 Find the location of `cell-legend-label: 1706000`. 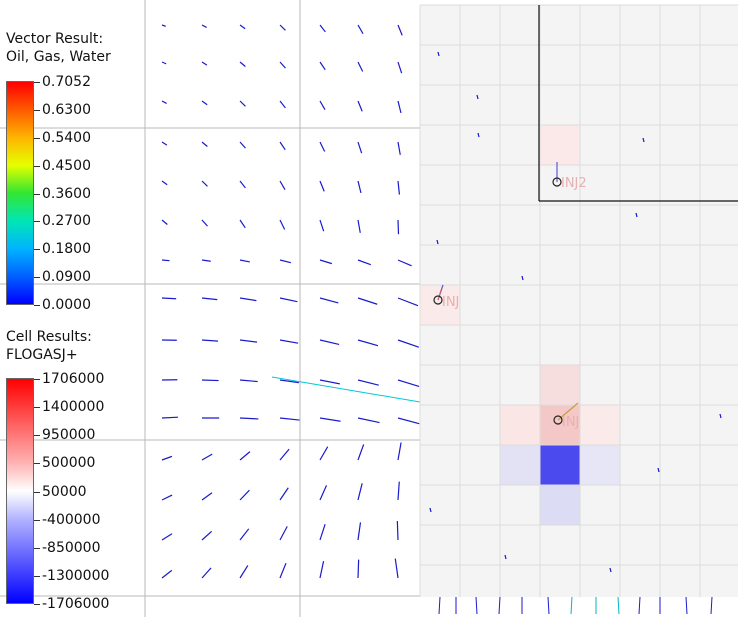

cell-legend-label: 1706000 is located at coordinates (73, 379).